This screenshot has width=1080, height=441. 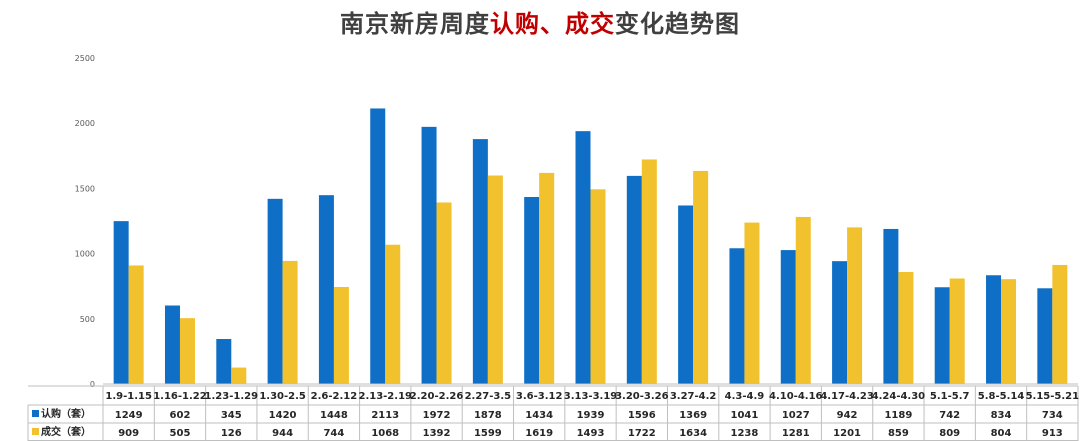 What do you see at coordinates (847, 415) in the screenshot?
I see `data-label-subscription: 942` at bounding box center [847, 415].